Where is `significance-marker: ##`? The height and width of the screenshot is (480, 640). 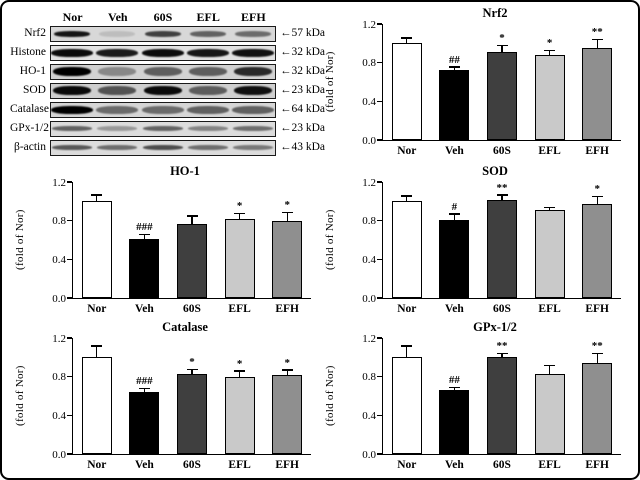 significance-marker: ## is located at coordinates (454, 380).